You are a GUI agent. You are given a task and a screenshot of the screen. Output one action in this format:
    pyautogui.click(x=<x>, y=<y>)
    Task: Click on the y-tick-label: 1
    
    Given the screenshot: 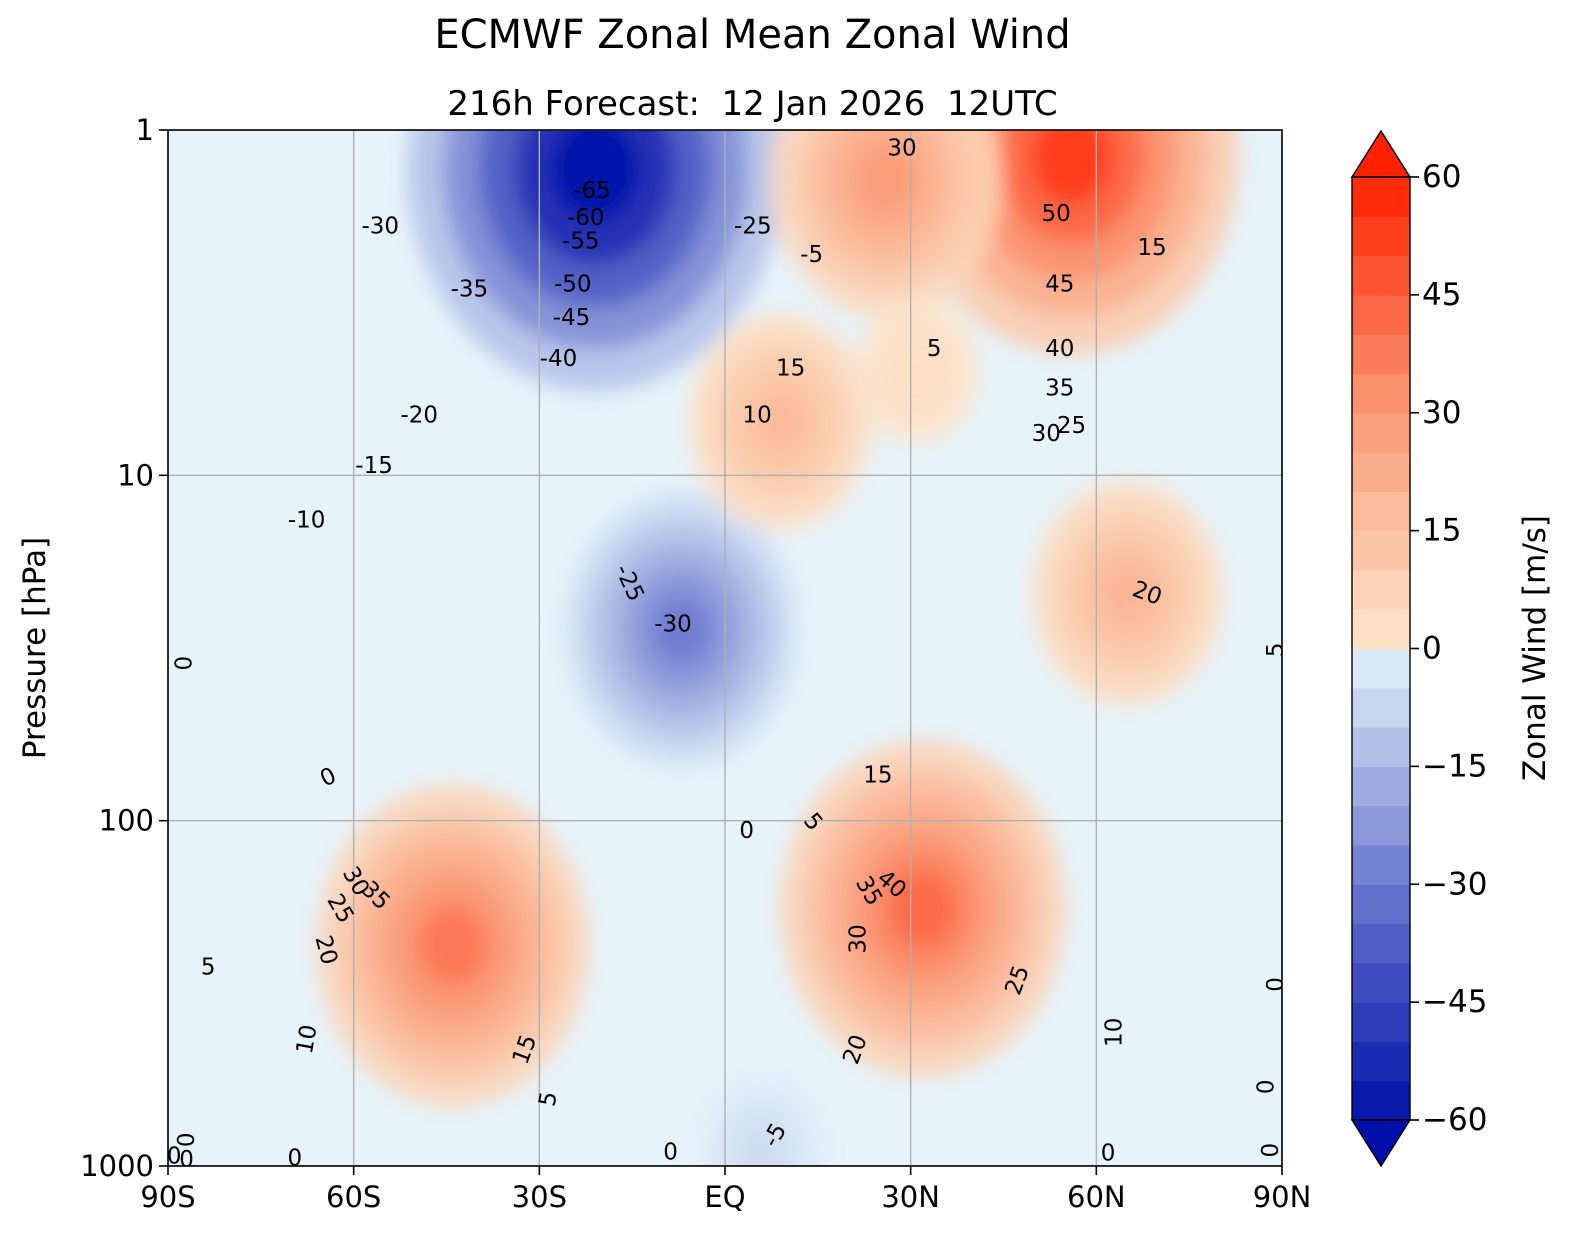 What is the action you would take?
    pyautogui.click(x=145, y=130)
    